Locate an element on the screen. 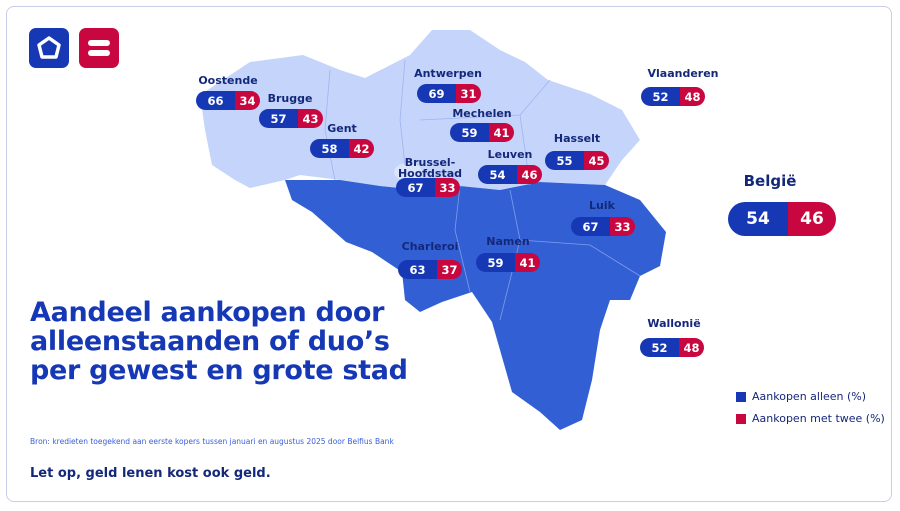 The height and width of the screenshot is (511, 900). share-duo: 34 is located at coordinates (247, 100).